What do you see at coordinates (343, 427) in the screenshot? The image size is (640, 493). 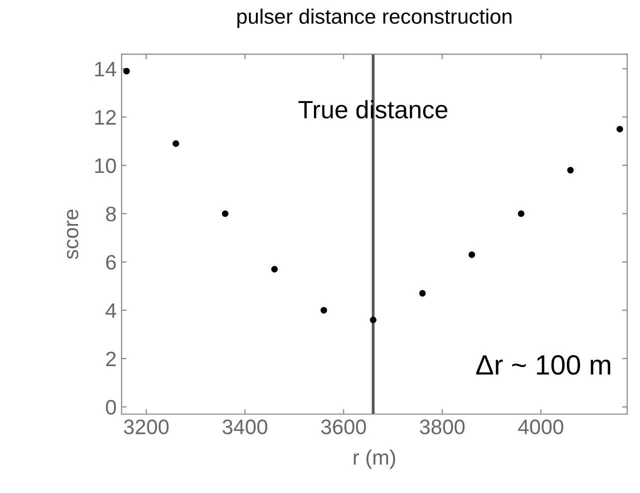 I see `x-tick-label: 3600` at bounding box center [343, 427].